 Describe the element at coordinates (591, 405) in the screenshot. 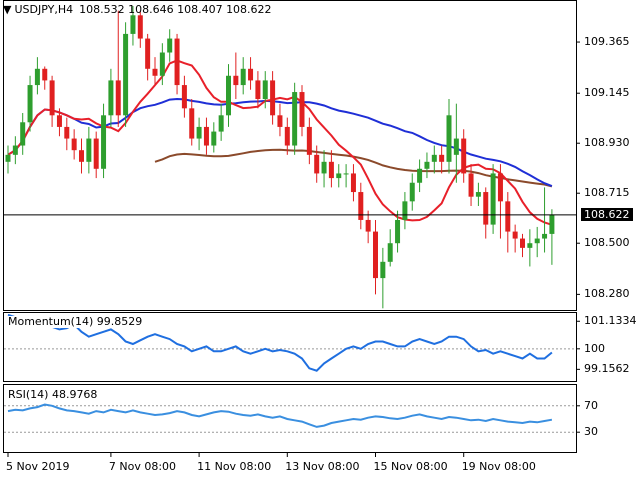

I see `rsi-tick-label: 70` at that location.